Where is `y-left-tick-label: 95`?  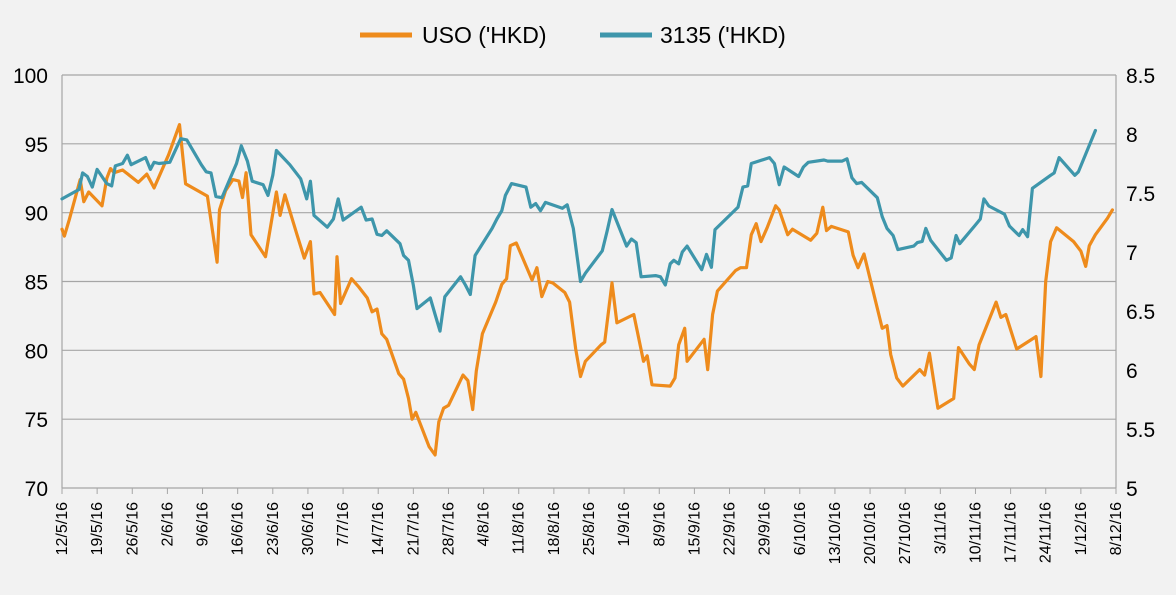
y-left-tick-label: 95 is located at coordinates (36, 145).